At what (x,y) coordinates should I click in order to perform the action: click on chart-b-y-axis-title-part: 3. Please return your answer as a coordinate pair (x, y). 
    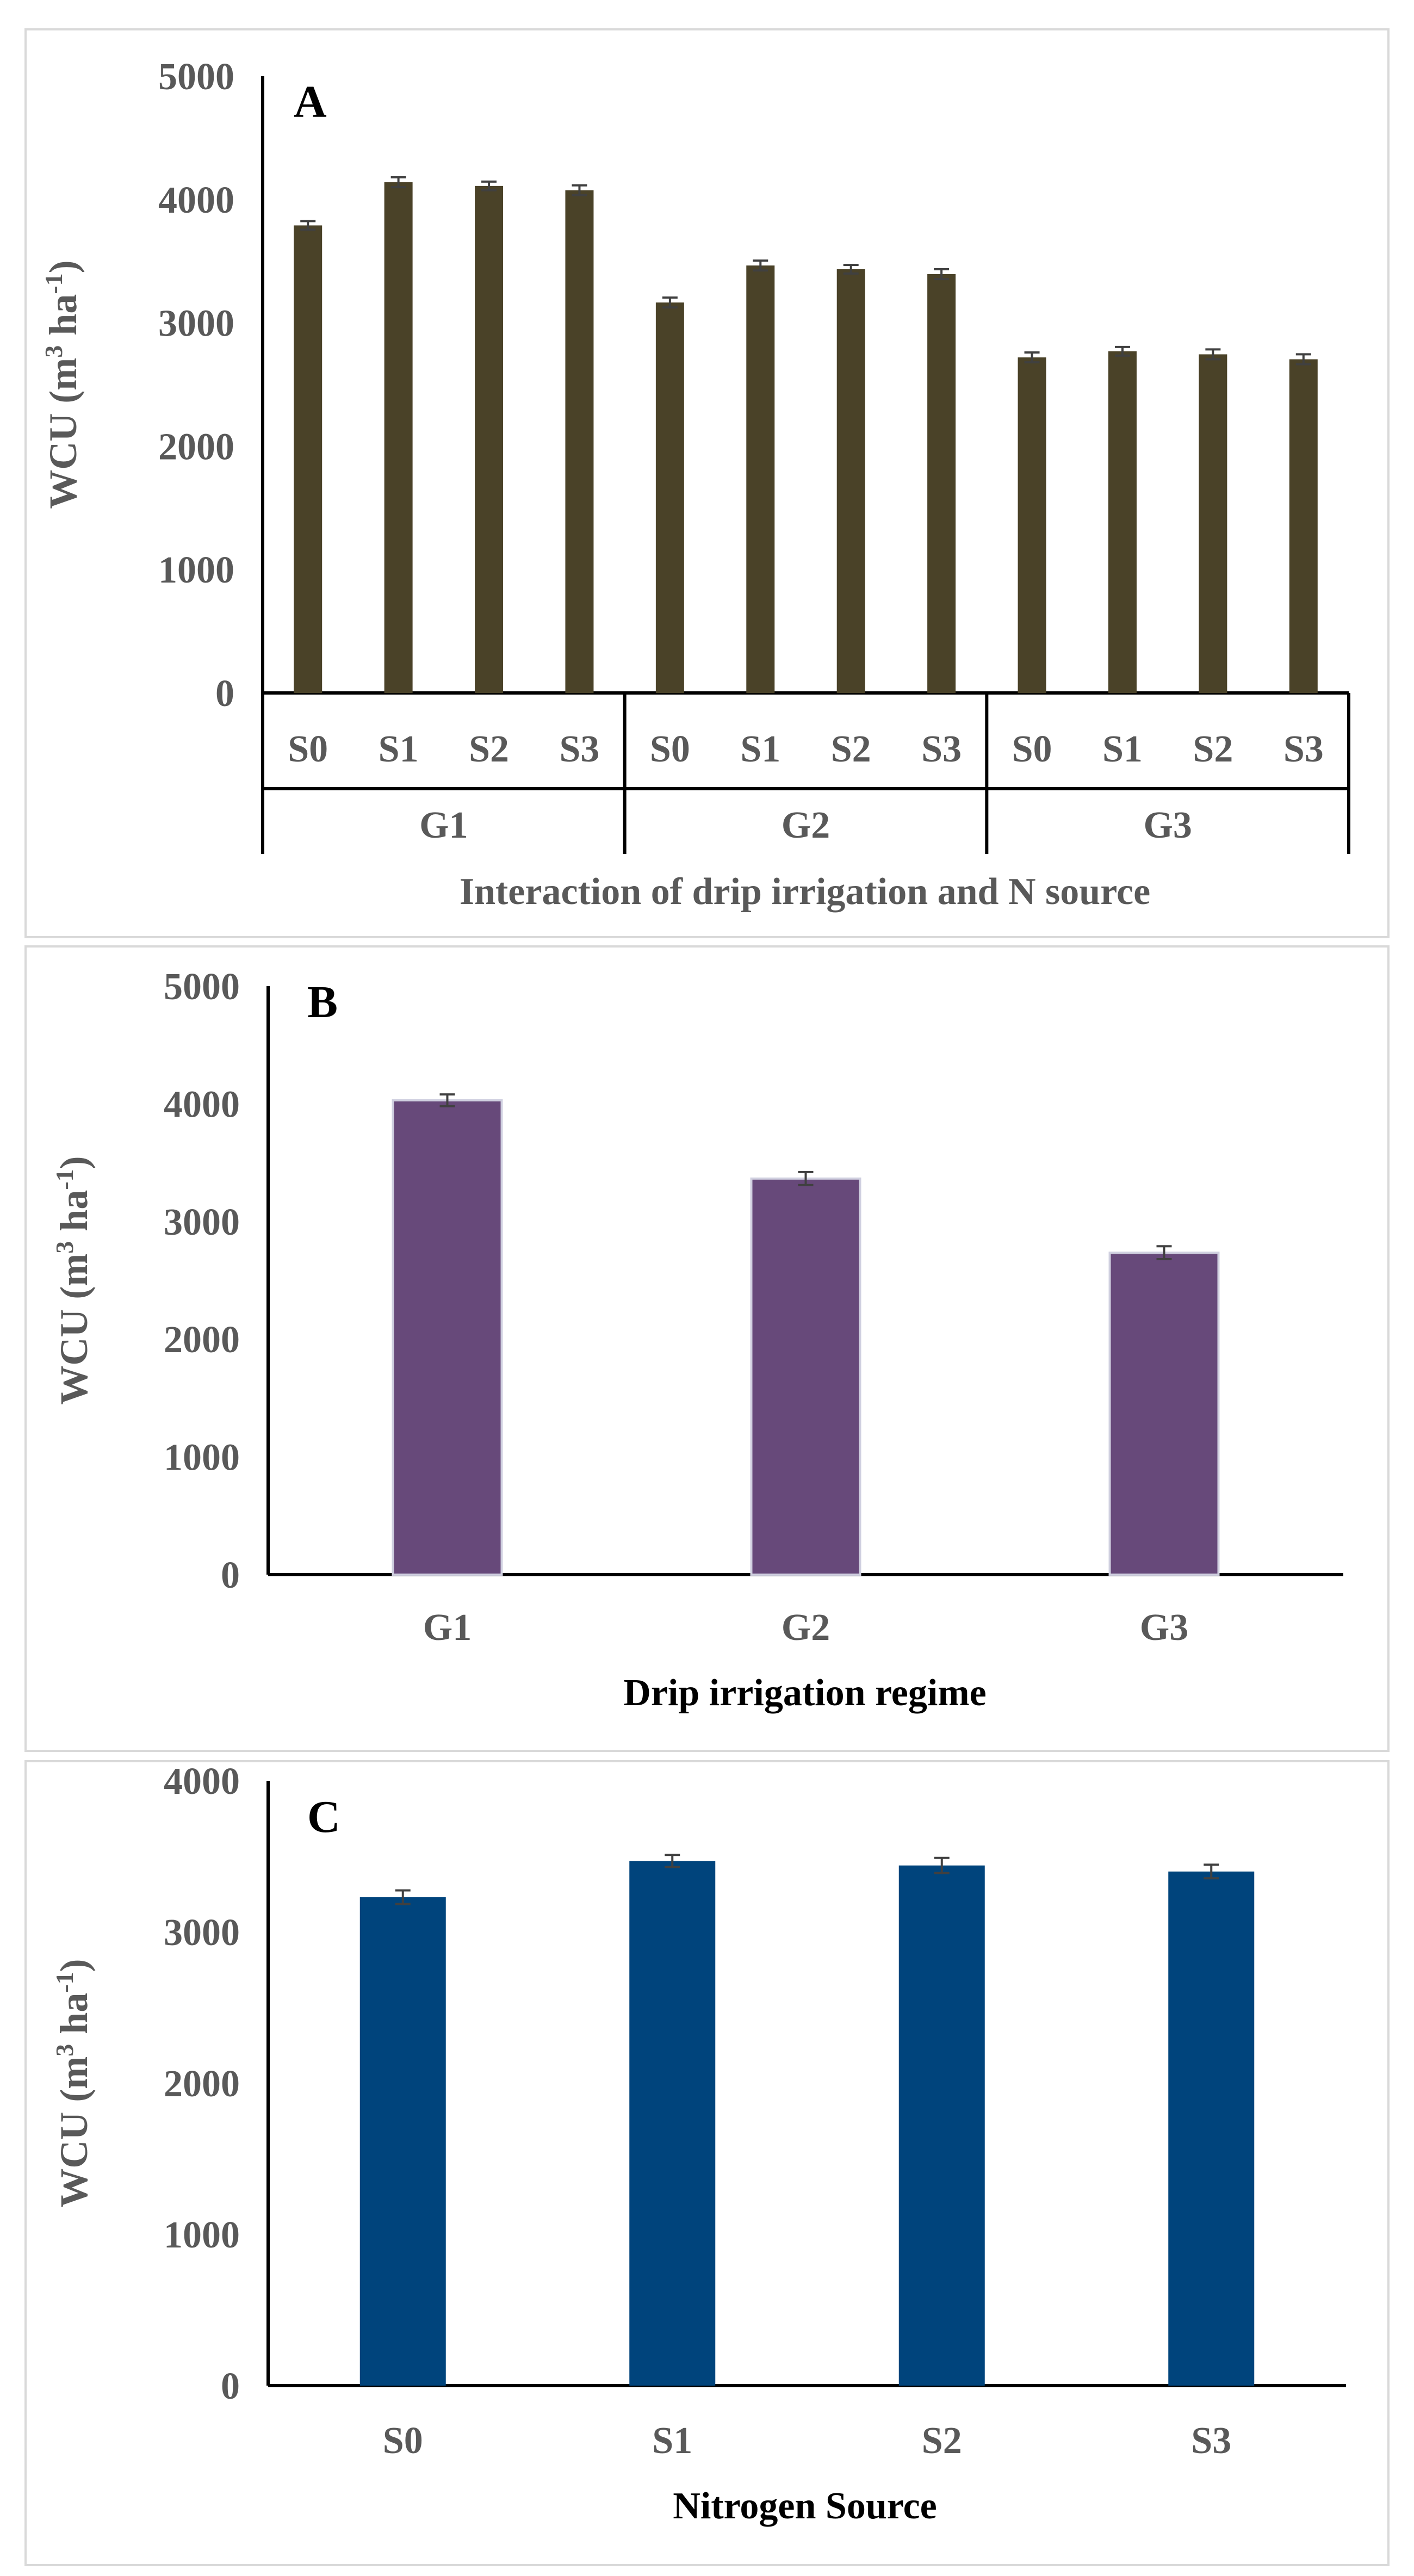
    Looking at the image, I should click on (64, 1247).